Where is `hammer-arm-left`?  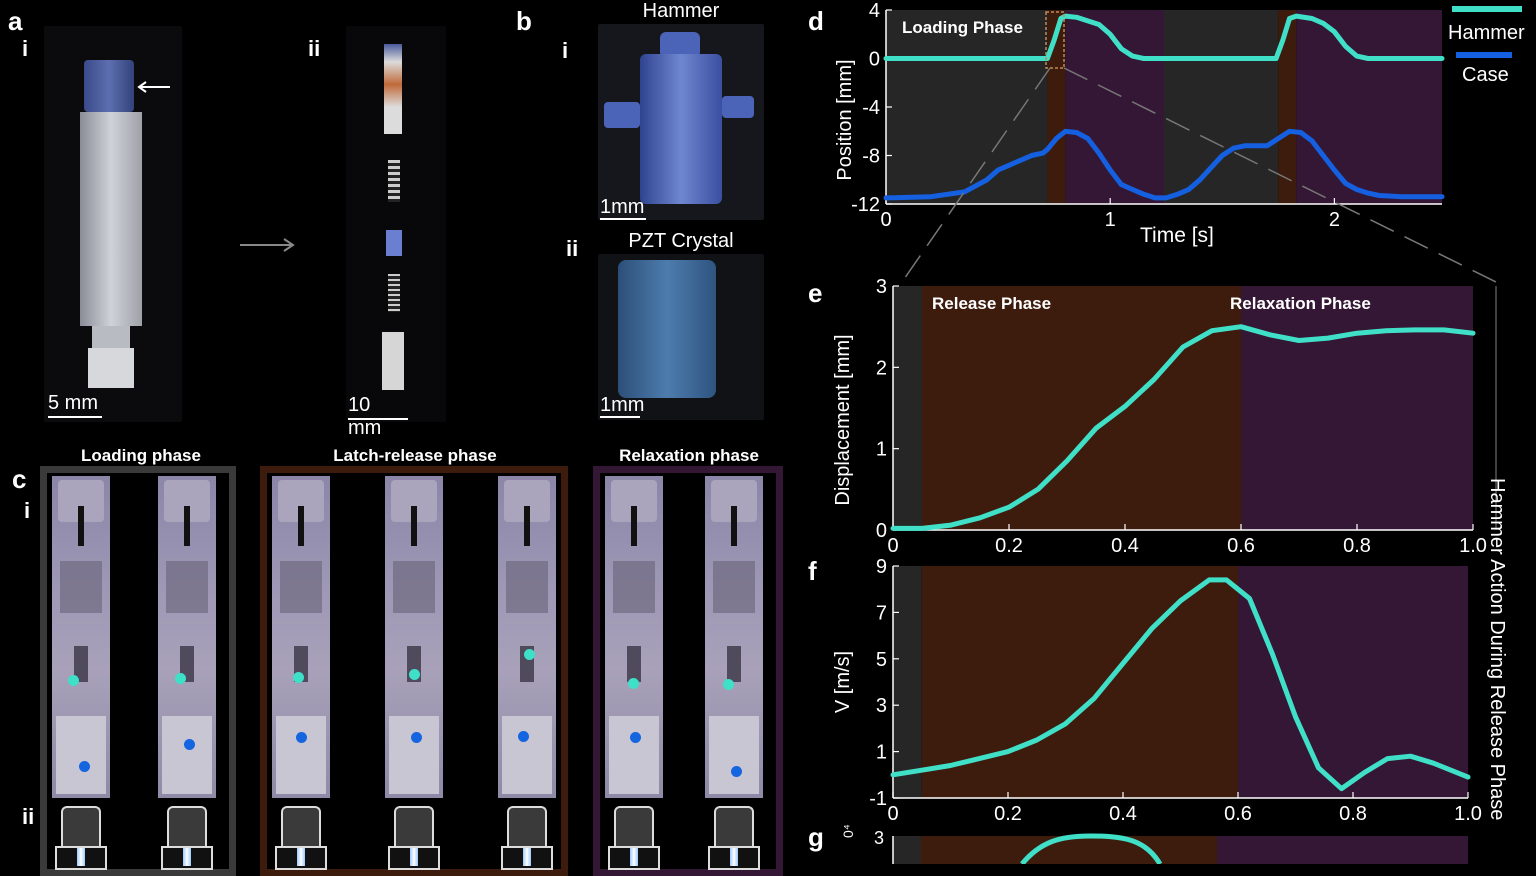 hammer-arm-left is located at coordinates (622, 115).